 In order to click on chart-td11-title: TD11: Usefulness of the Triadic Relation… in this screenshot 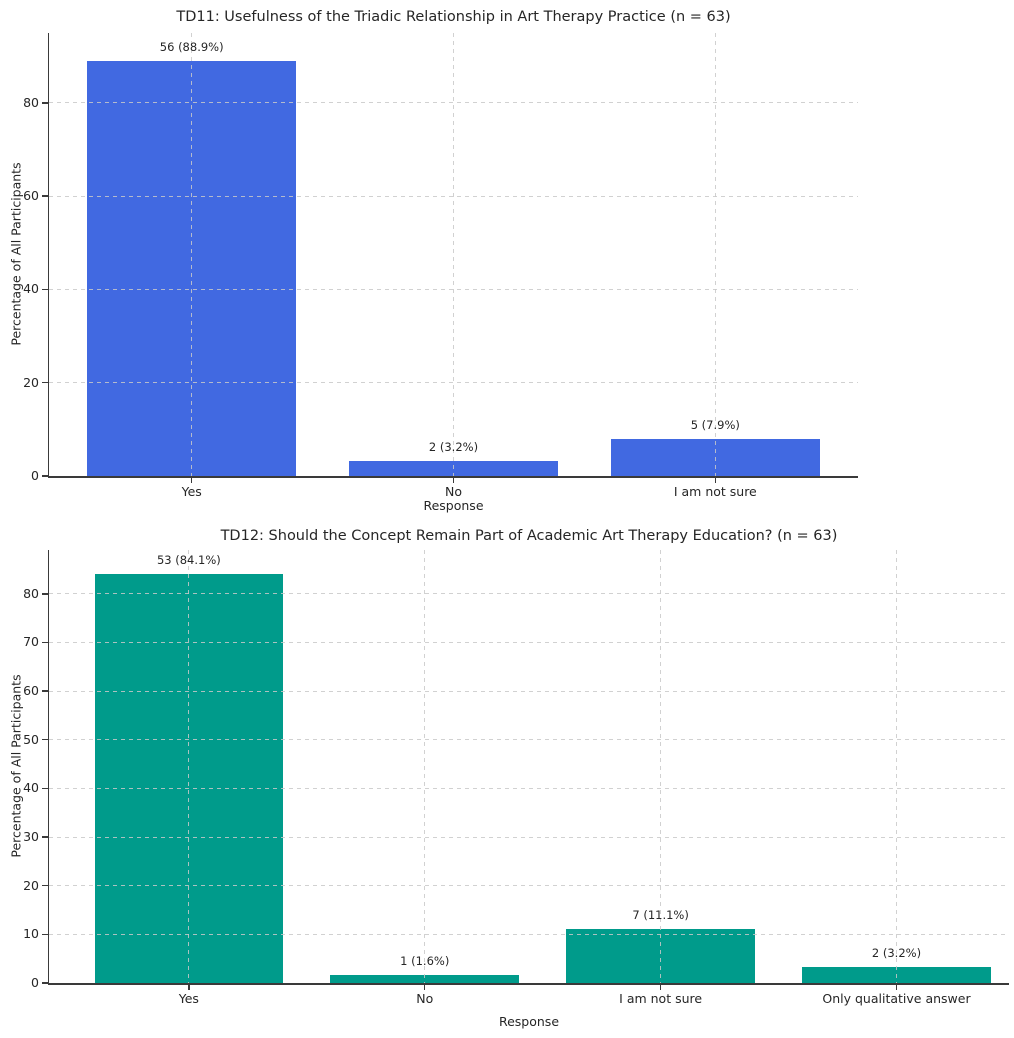, I will do `click(453, 17)`.